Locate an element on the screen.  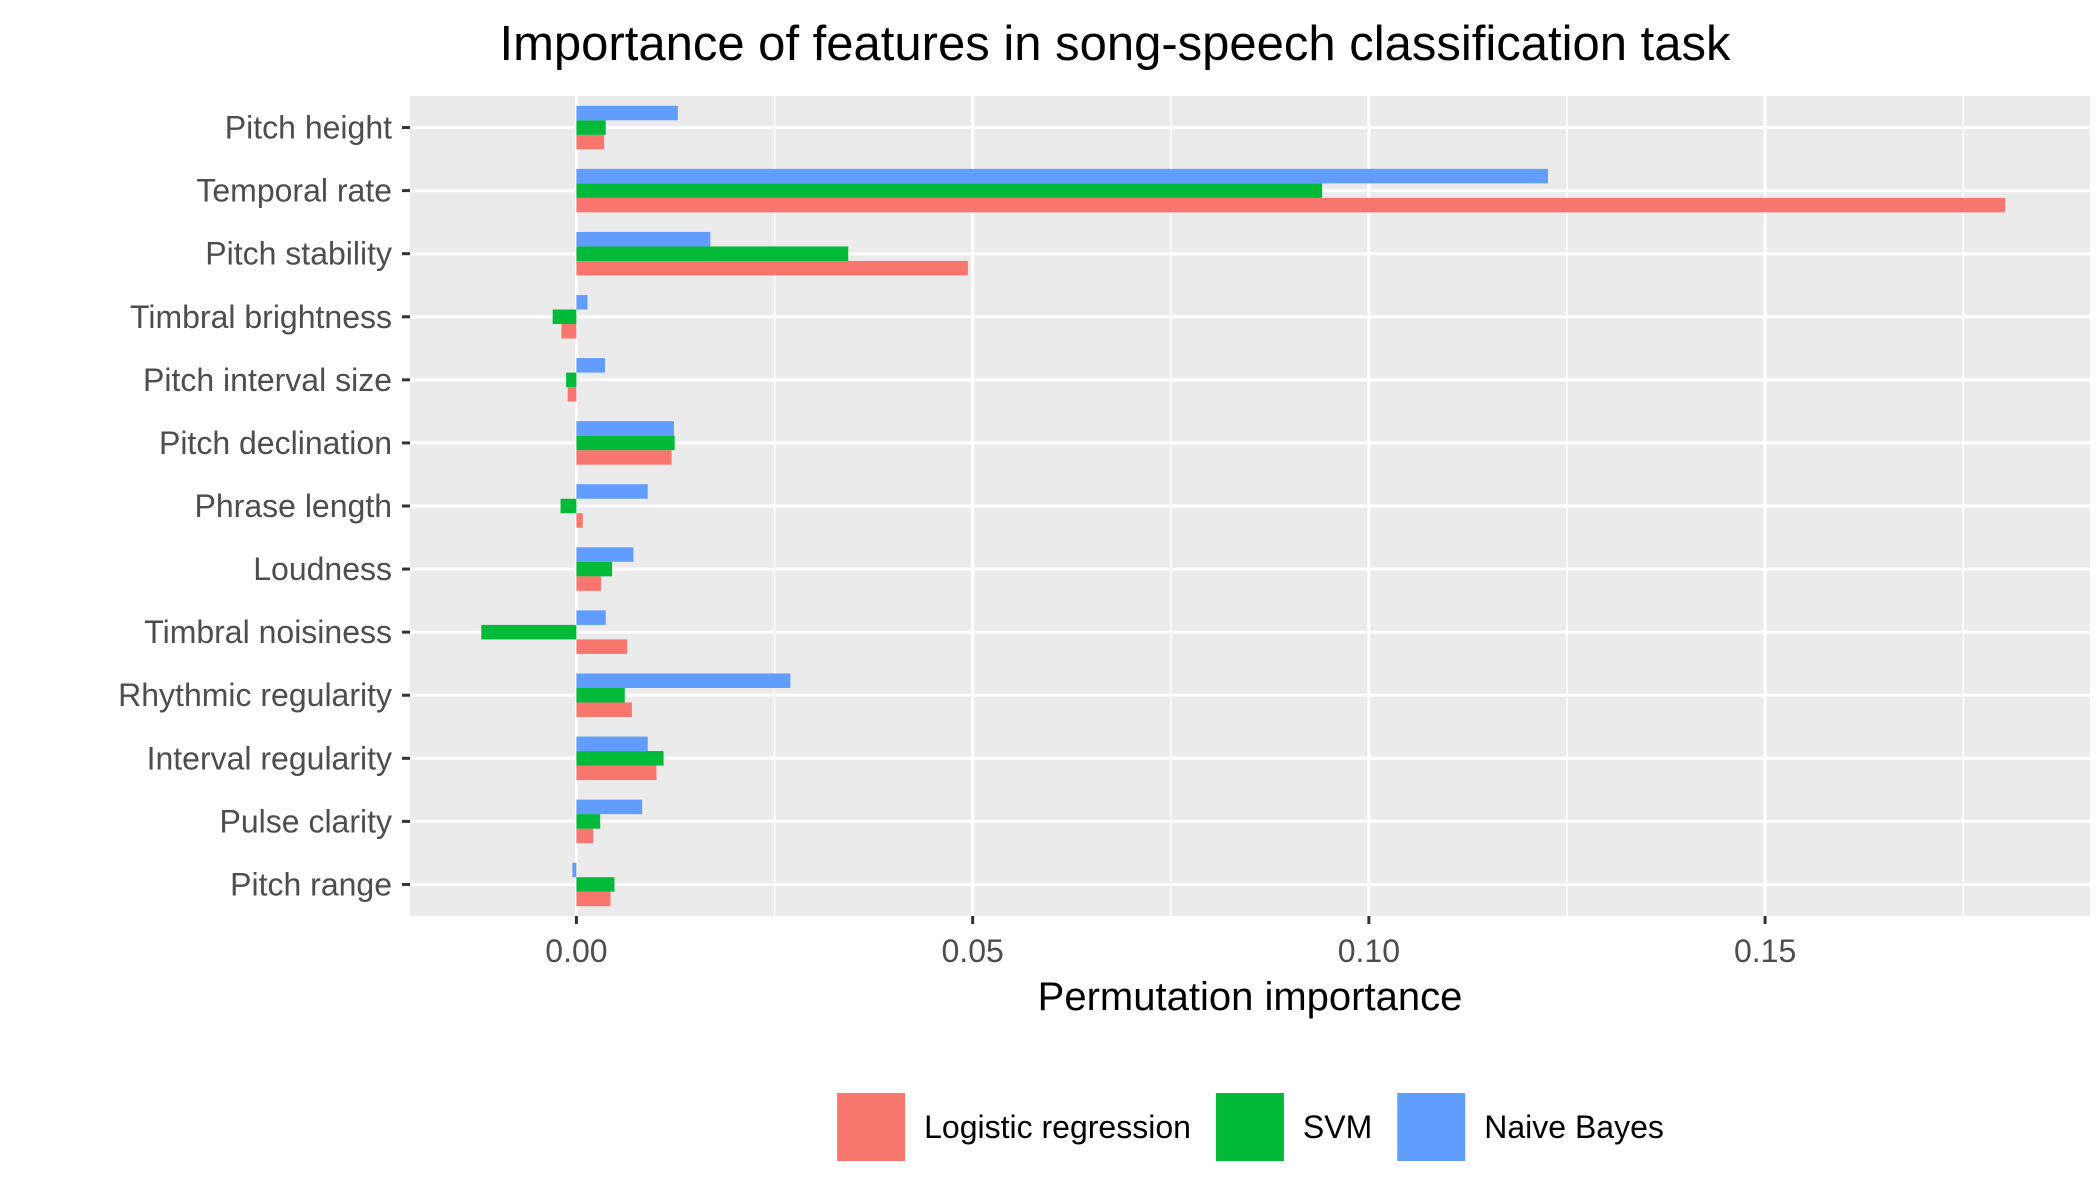
legend: Logistic regression SVM Naive Bayes is located at coordinates (1249, 1127).